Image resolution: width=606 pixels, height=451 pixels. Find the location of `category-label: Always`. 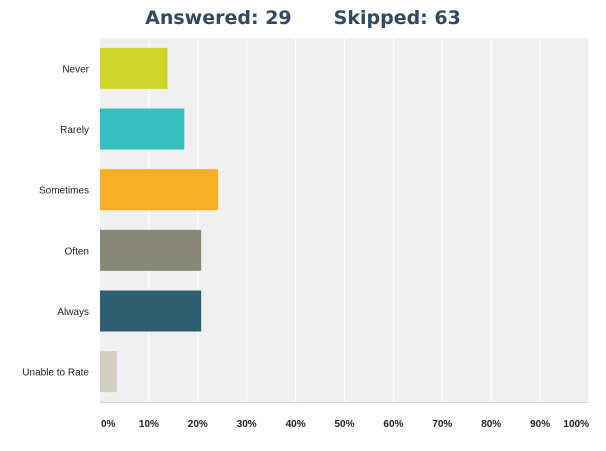

category-label: Always is located at coordinates (73, 312).